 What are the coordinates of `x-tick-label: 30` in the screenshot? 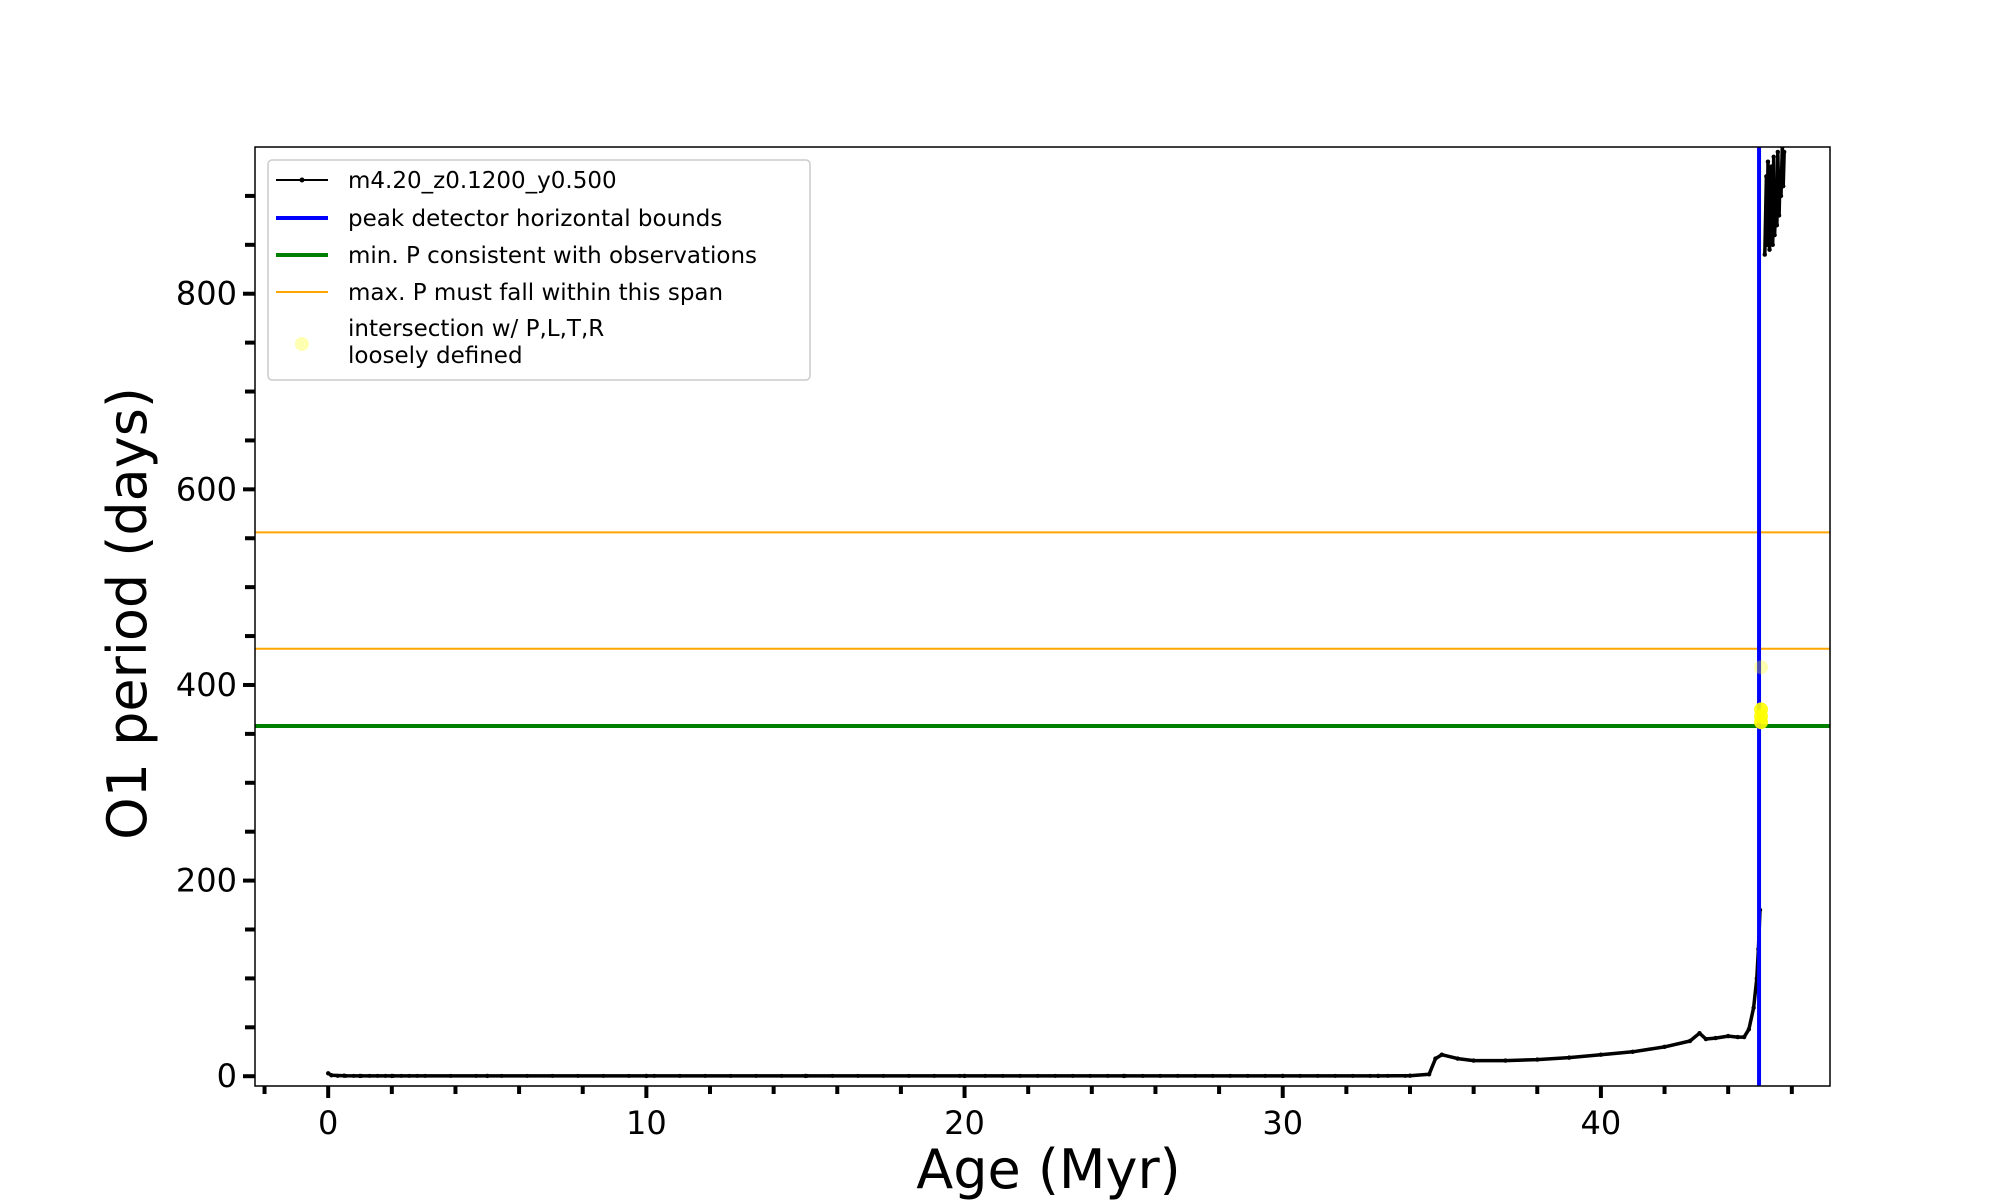 It's located at (1282, 1123).